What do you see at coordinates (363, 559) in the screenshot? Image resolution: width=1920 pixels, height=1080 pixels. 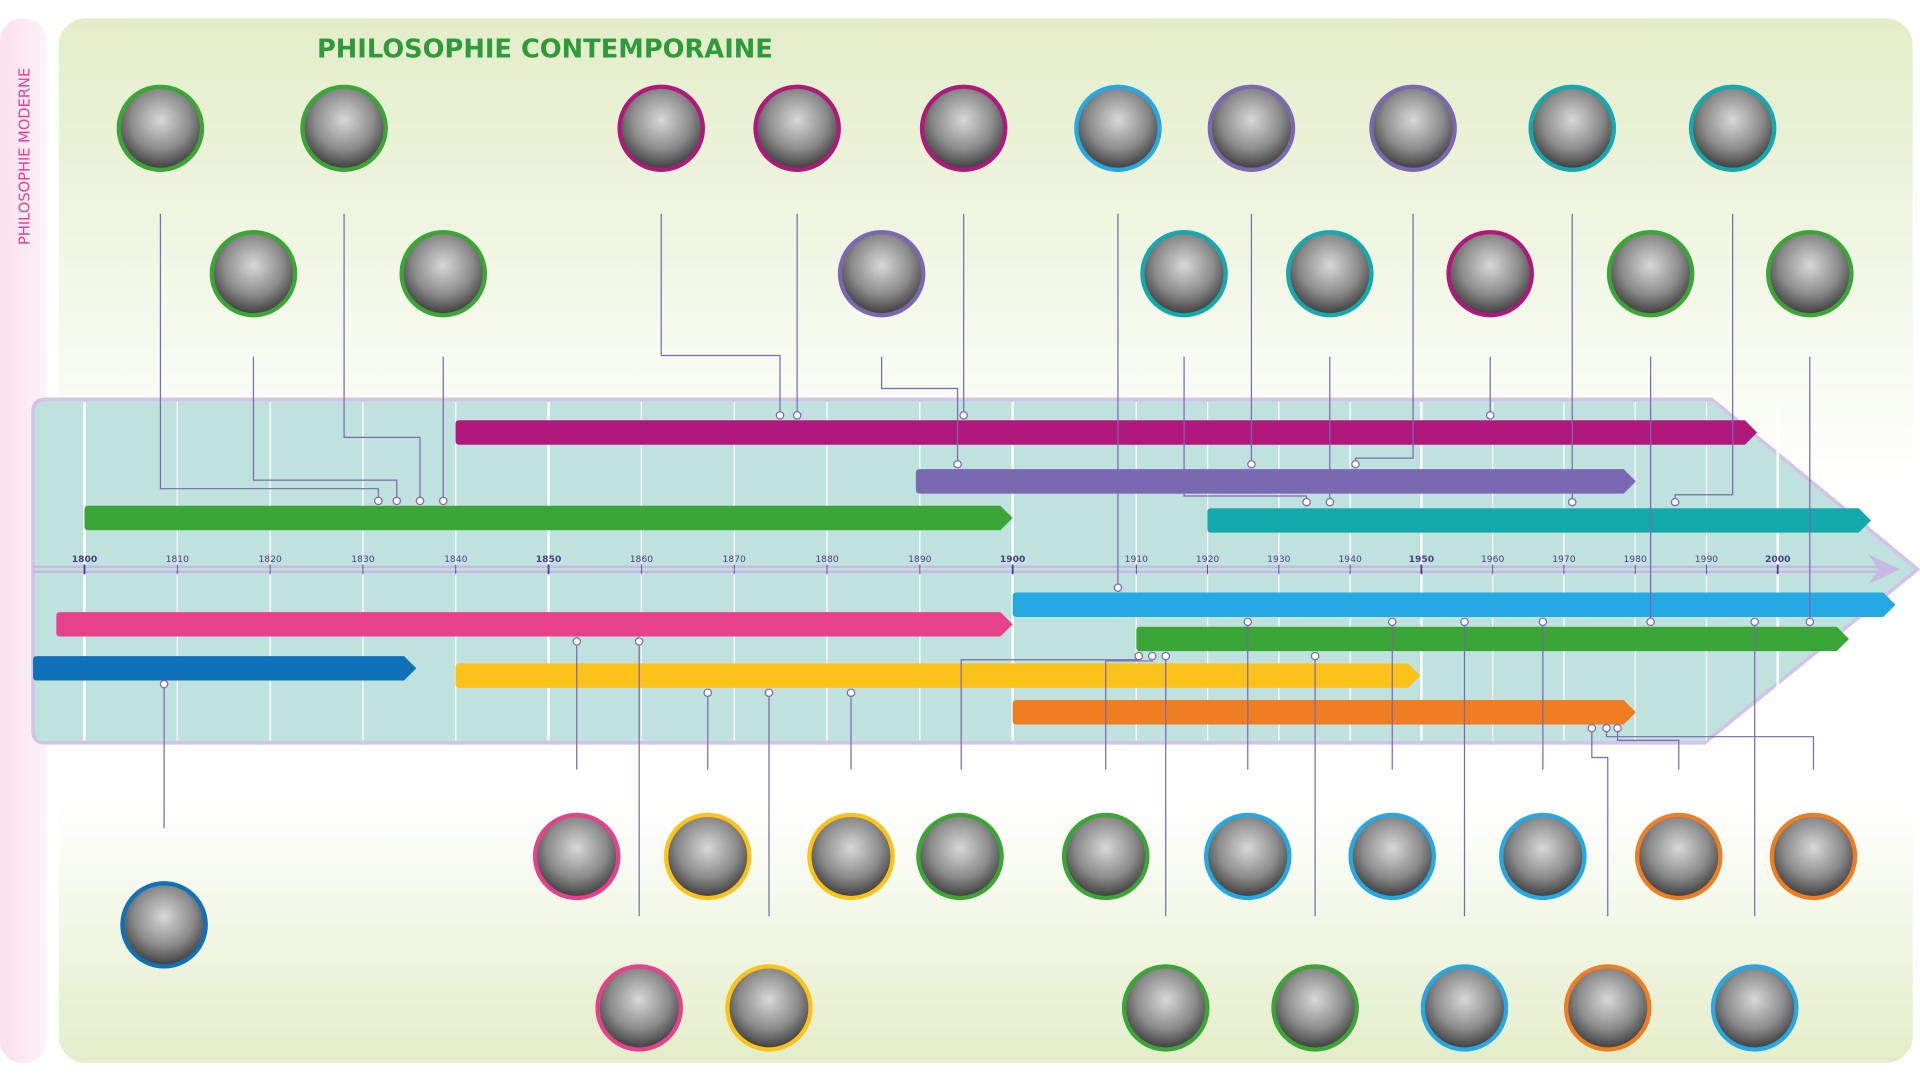 I see `year-label: 1830` at bounding box center [363, 559].